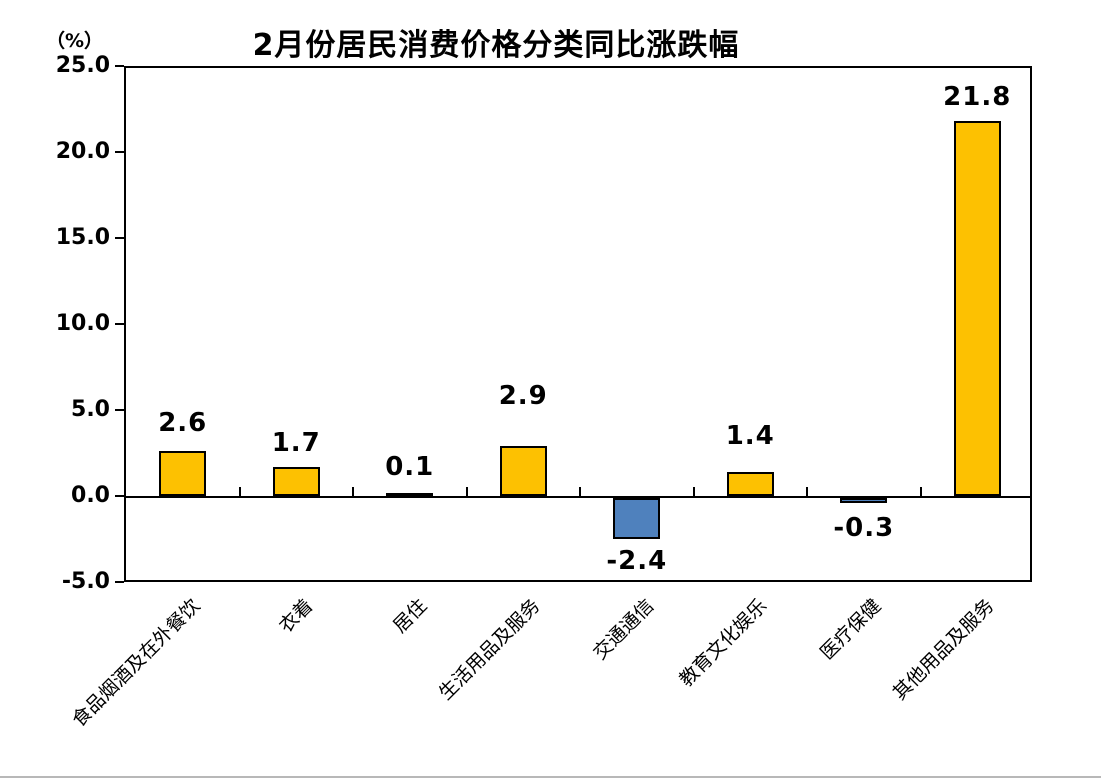  What do you see at coordinates (723, 643) in the screenshot?
I see `x-axis-category-label: 教育文化娱乐` at bounding box center [723, 643].